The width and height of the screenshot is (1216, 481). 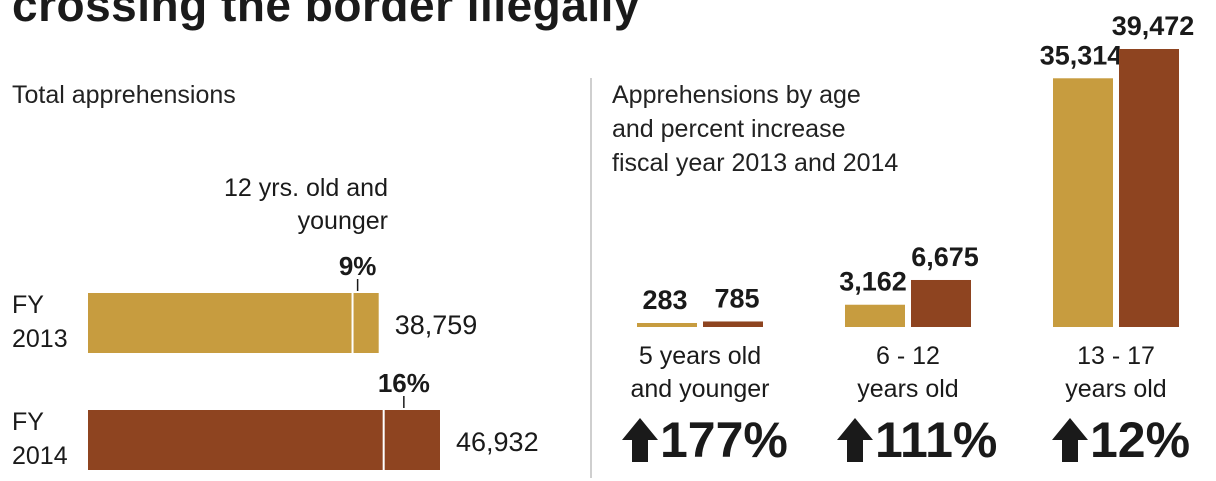 What do you see at coordinates (724, 440) in the screenshot?
I see `percent-increase: 177%` at bounding box center [724, 440].